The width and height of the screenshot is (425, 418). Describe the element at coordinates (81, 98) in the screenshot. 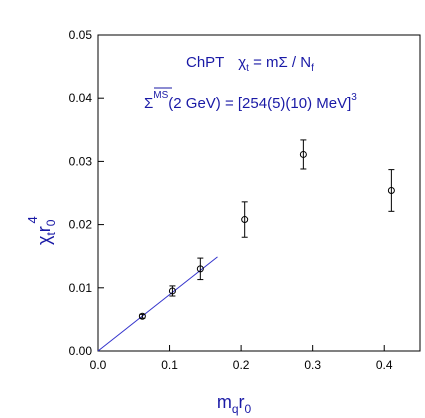

I see `y-tick-label: 0.04` at that location.